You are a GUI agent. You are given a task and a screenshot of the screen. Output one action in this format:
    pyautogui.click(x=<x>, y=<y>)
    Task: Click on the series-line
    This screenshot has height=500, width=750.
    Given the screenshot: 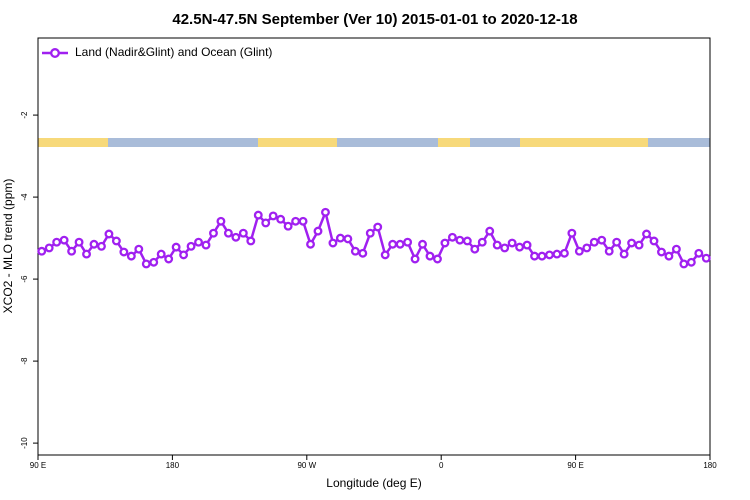 What is the action you would take?
    pyautogui.click(x=374, y=237)
    